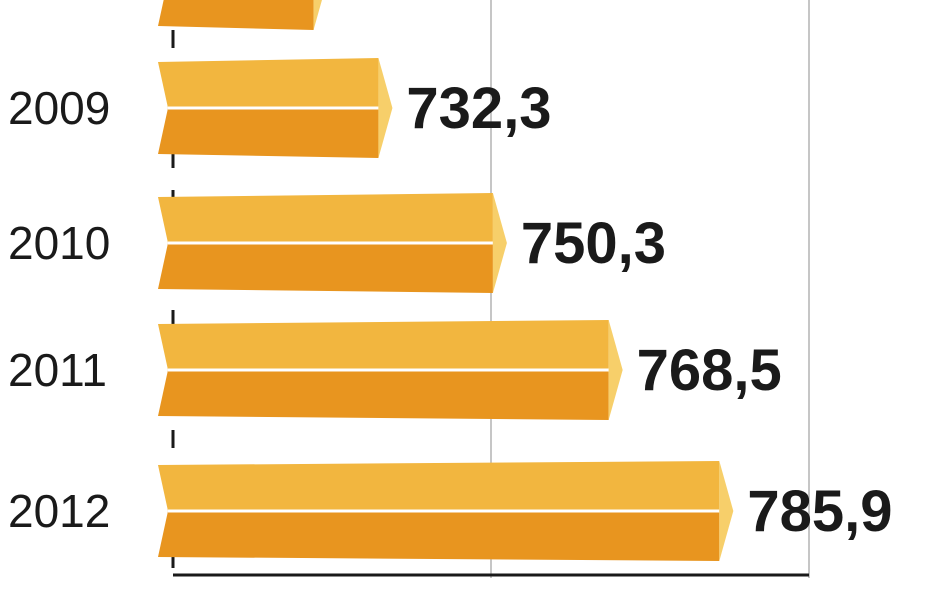  What do you see at coordinates (709, 370) in the screenshot?
I see `value-label-2011: 768,5` at bounding box center [709, 370].